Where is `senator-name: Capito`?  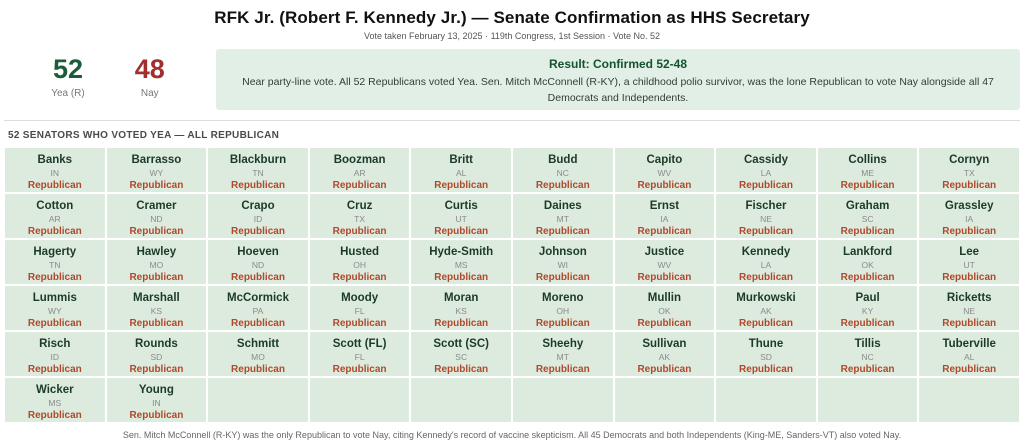
senator-name: Capito is located at coordinates (664, 160).